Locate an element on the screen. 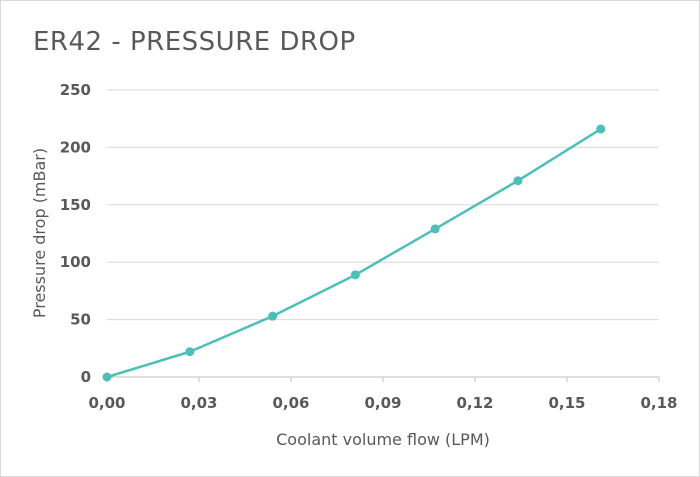 The width and height of the screenshot is (700, 477). y-tick-label: 150 is located at coordinates (75, 205).